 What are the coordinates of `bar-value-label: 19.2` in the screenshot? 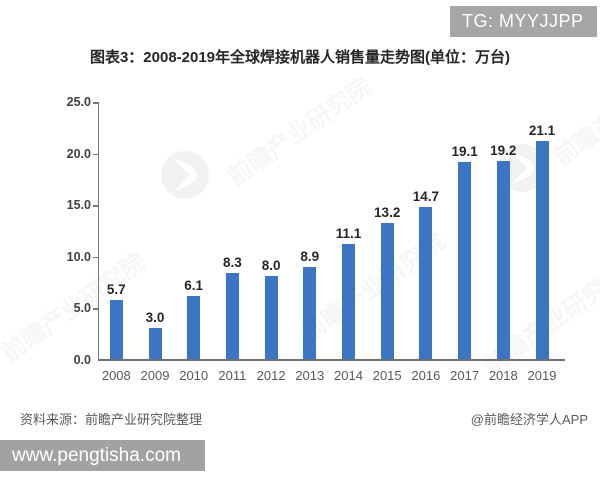 It's located at (503, 150).